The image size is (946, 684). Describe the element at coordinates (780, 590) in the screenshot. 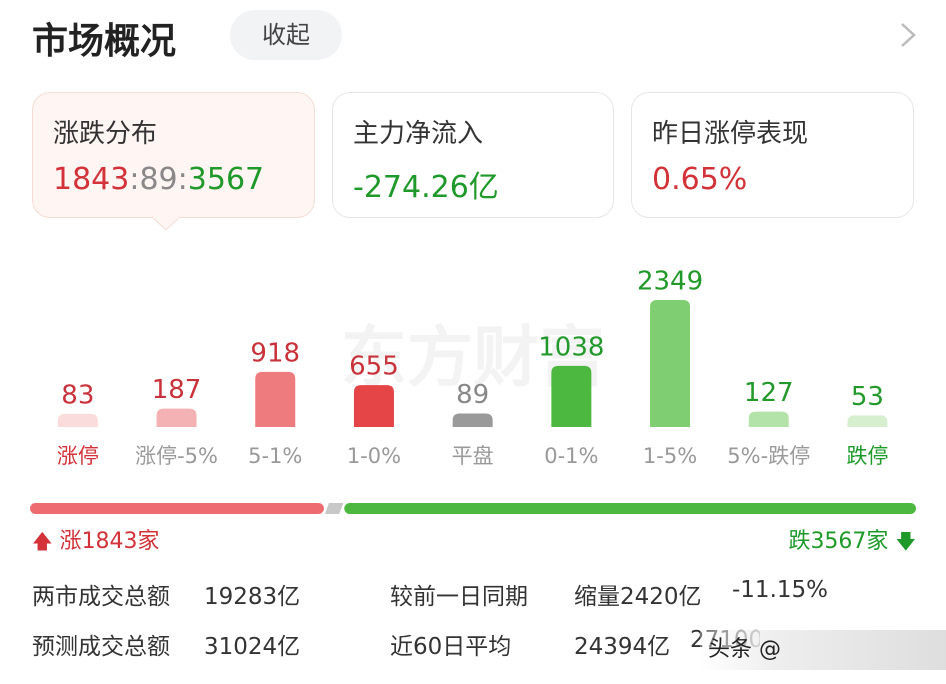

I see `stat-value: -11.15%` at that location.